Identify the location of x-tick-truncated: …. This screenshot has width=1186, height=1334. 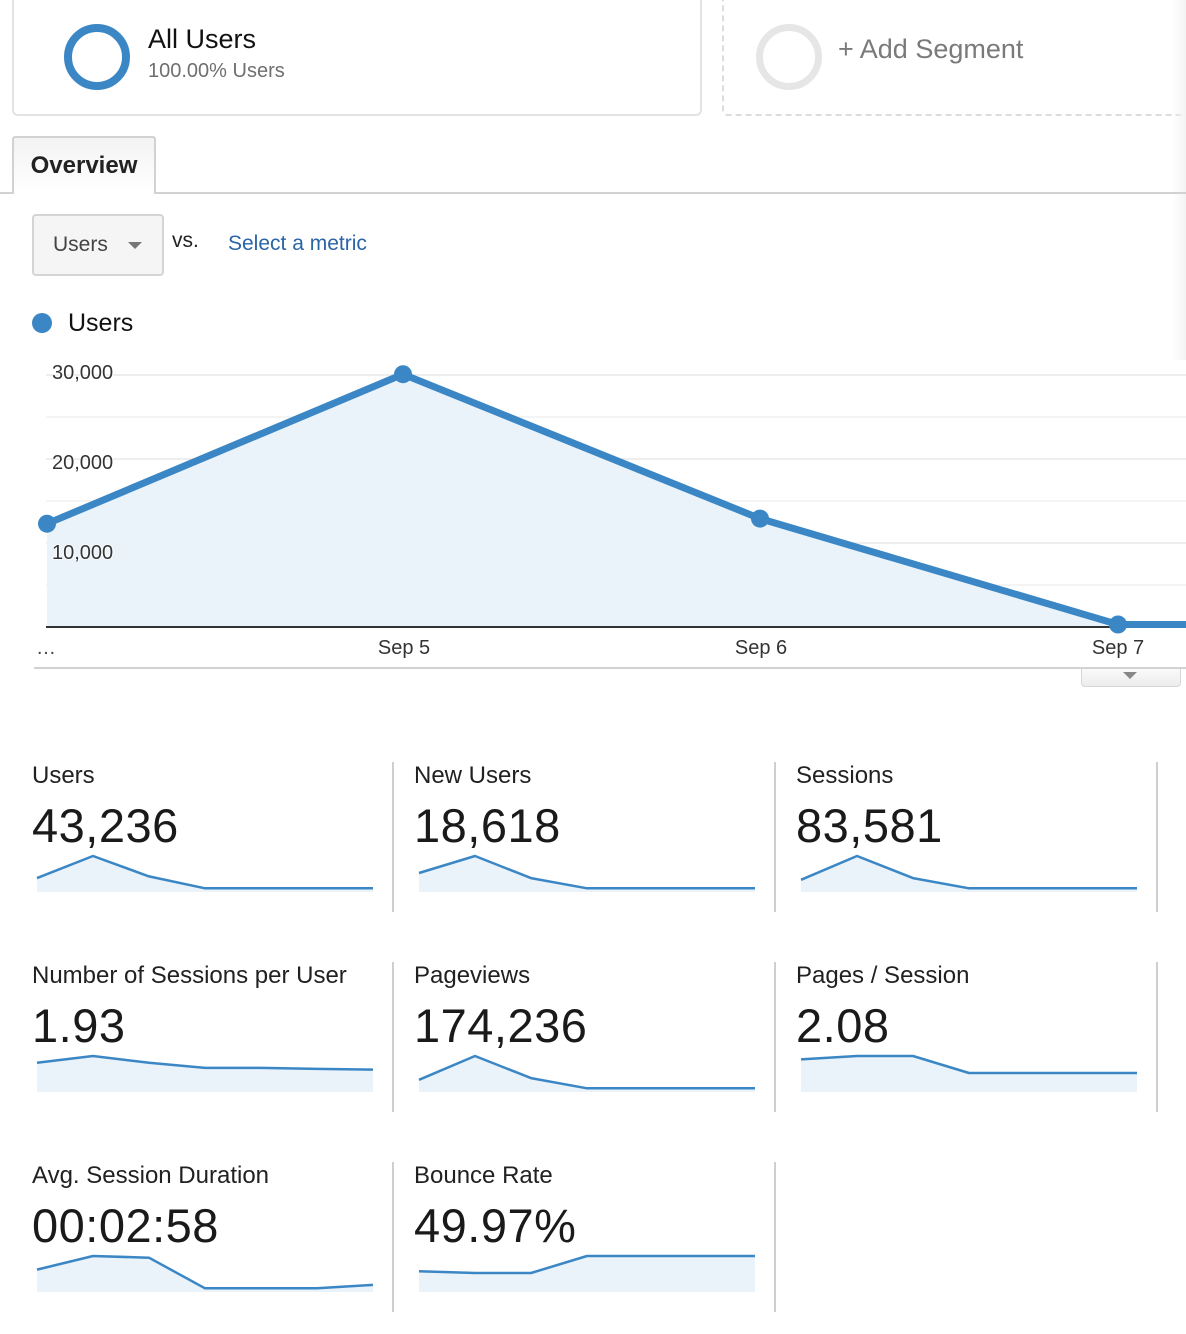
(46, 648).